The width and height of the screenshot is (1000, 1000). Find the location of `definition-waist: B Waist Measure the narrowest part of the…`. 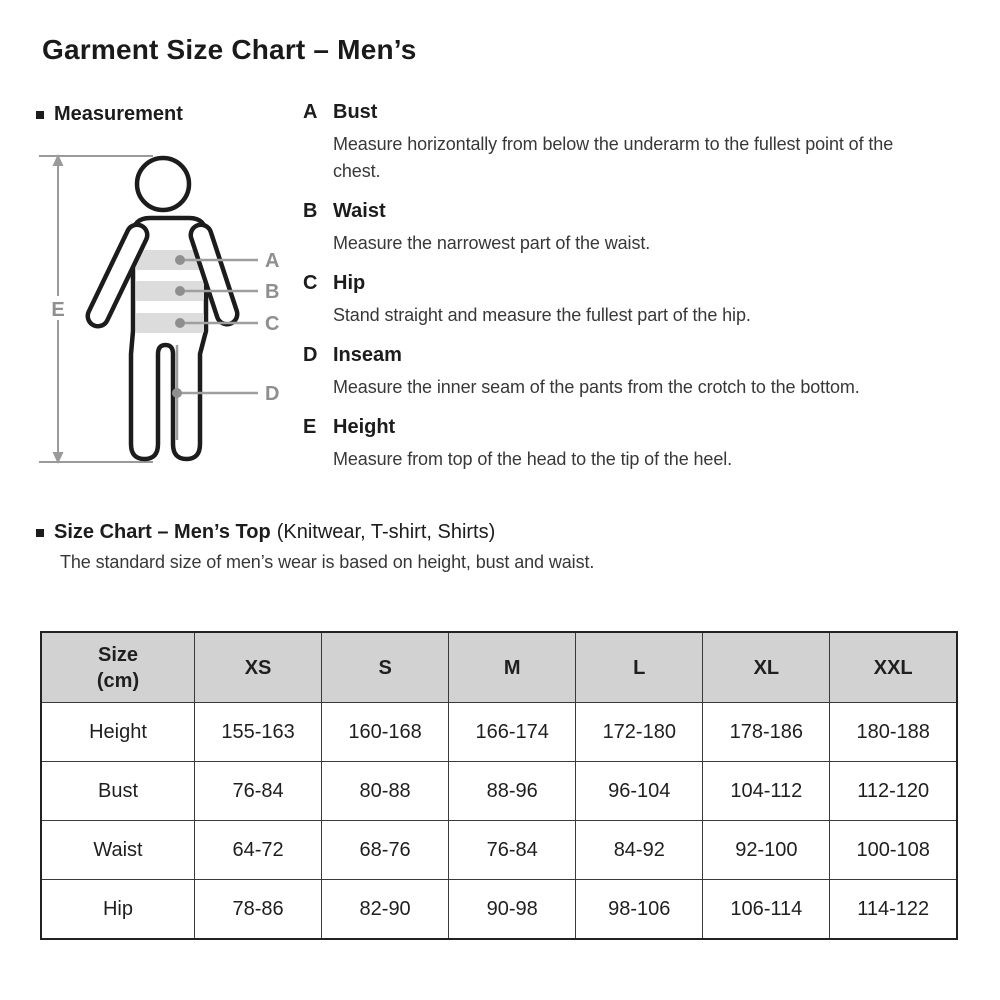

definition-waist: B Waist Measure the narrowest part of the… is located at coordinates (623, 228).